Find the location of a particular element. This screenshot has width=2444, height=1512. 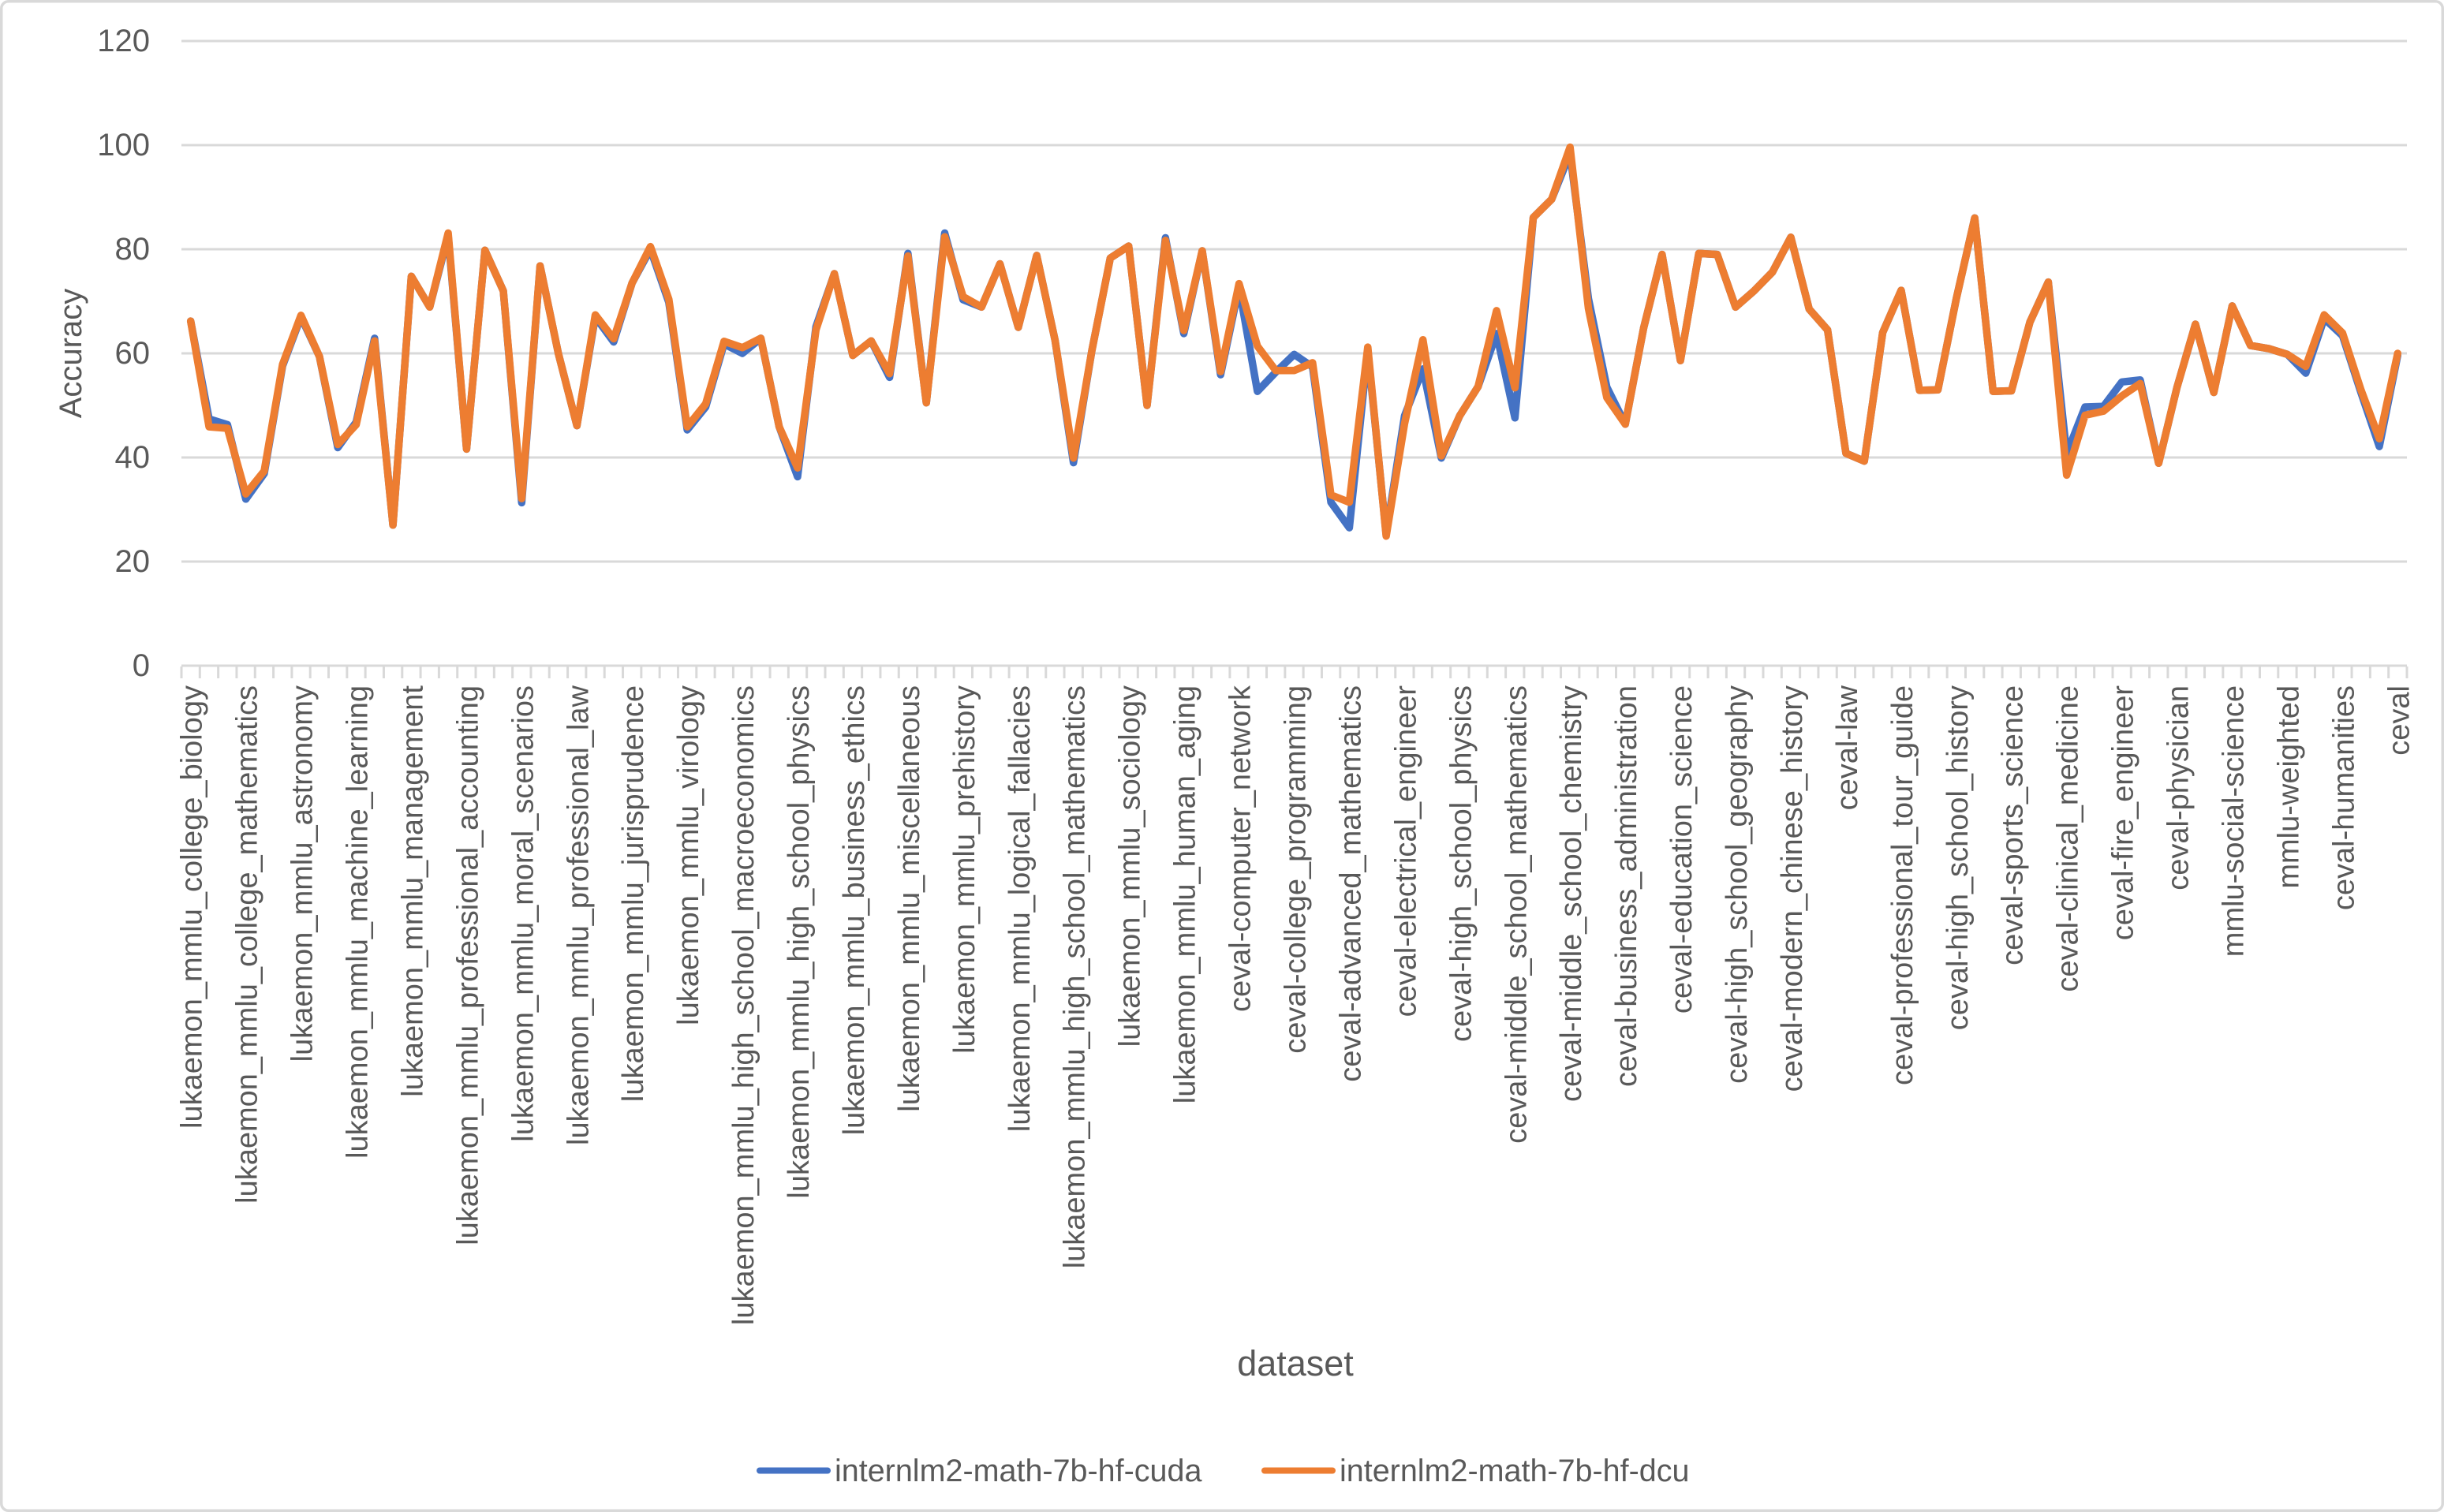

svg-text: 60 is located at coordinates (133, 353).